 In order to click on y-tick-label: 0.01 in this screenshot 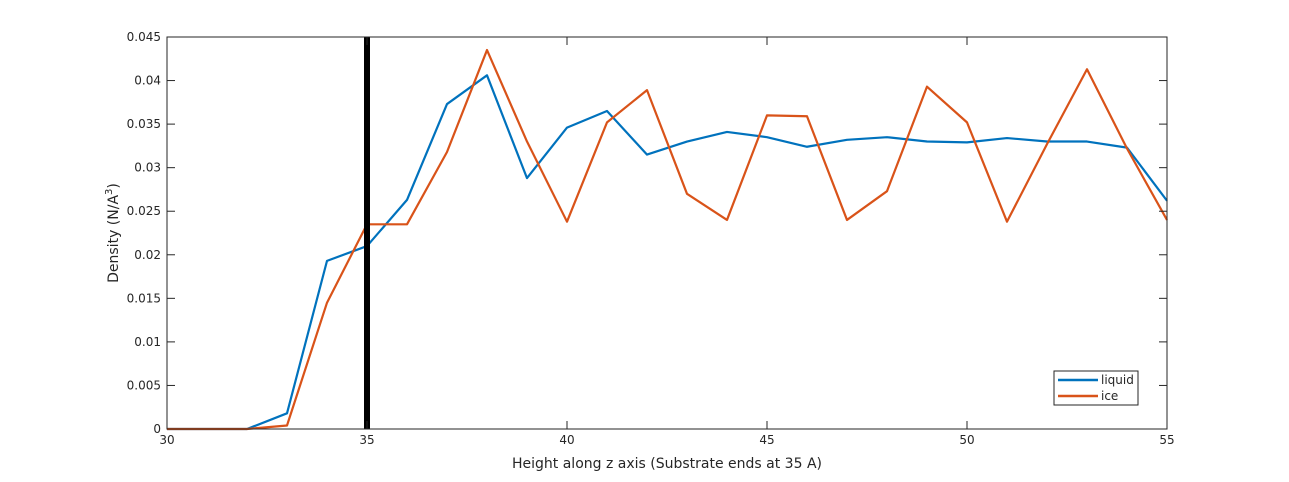, I will do `click(147, 342)`.